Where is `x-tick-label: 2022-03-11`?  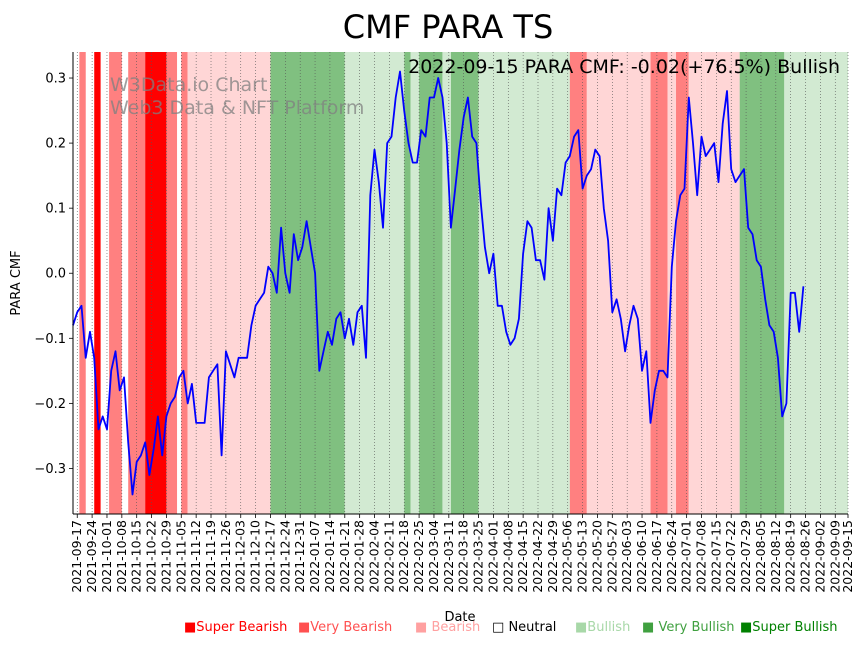 x-tick-label: 2022-03-11 is located at coordinates (448, 556).